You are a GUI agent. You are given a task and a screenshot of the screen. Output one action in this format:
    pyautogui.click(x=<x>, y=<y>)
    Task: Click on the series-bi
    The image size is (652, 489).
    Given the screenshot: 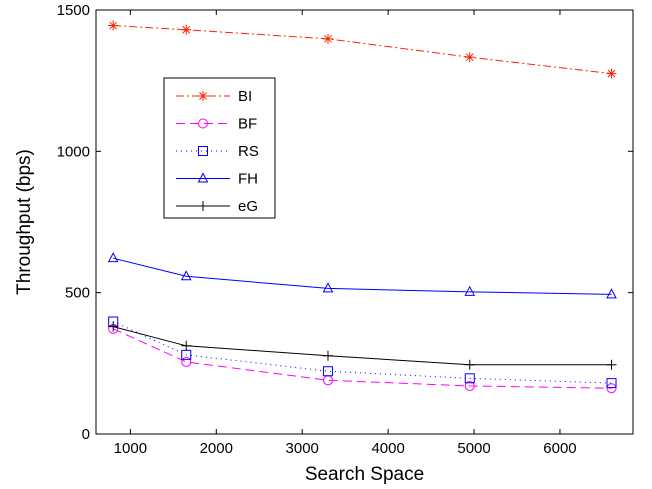 What is the action you would take?
    pyautogui.click(x=362, y=49)
    